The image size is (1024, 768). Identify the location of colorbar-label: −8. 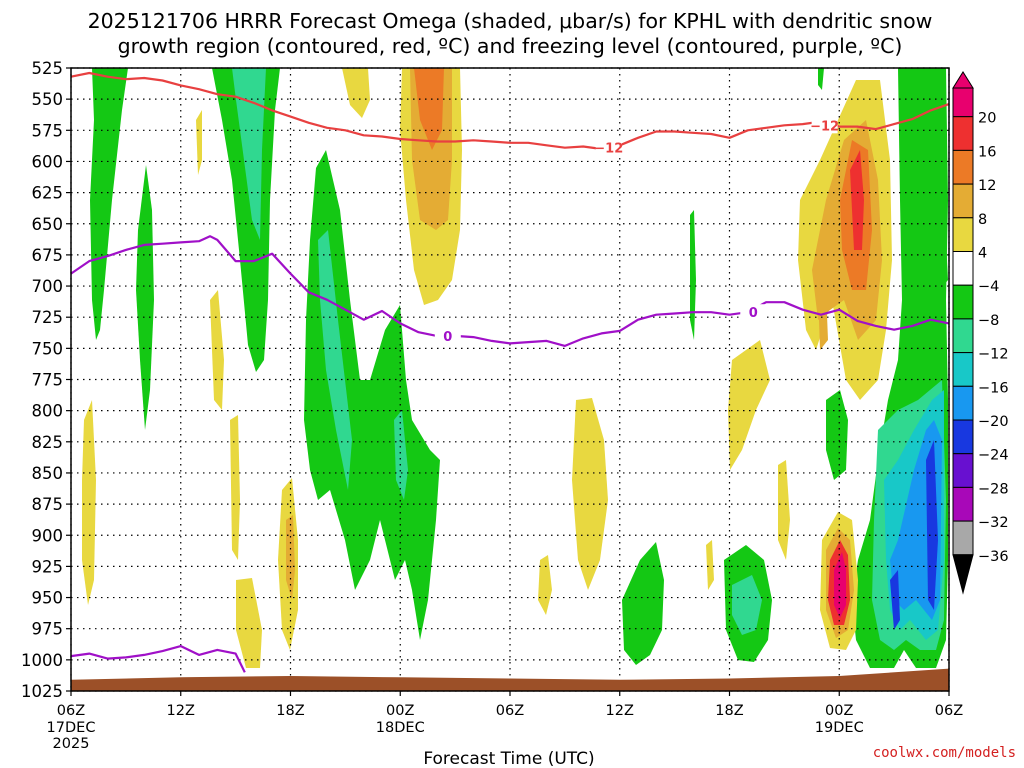
(988, 321).